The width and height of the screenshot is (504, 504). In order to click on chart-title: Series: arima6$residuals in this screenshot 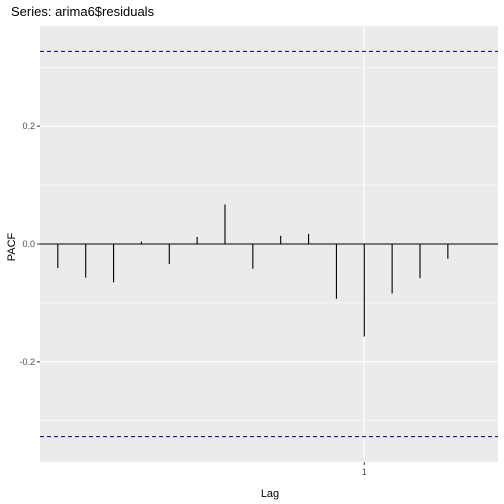, I will do `click(83, 11)`.